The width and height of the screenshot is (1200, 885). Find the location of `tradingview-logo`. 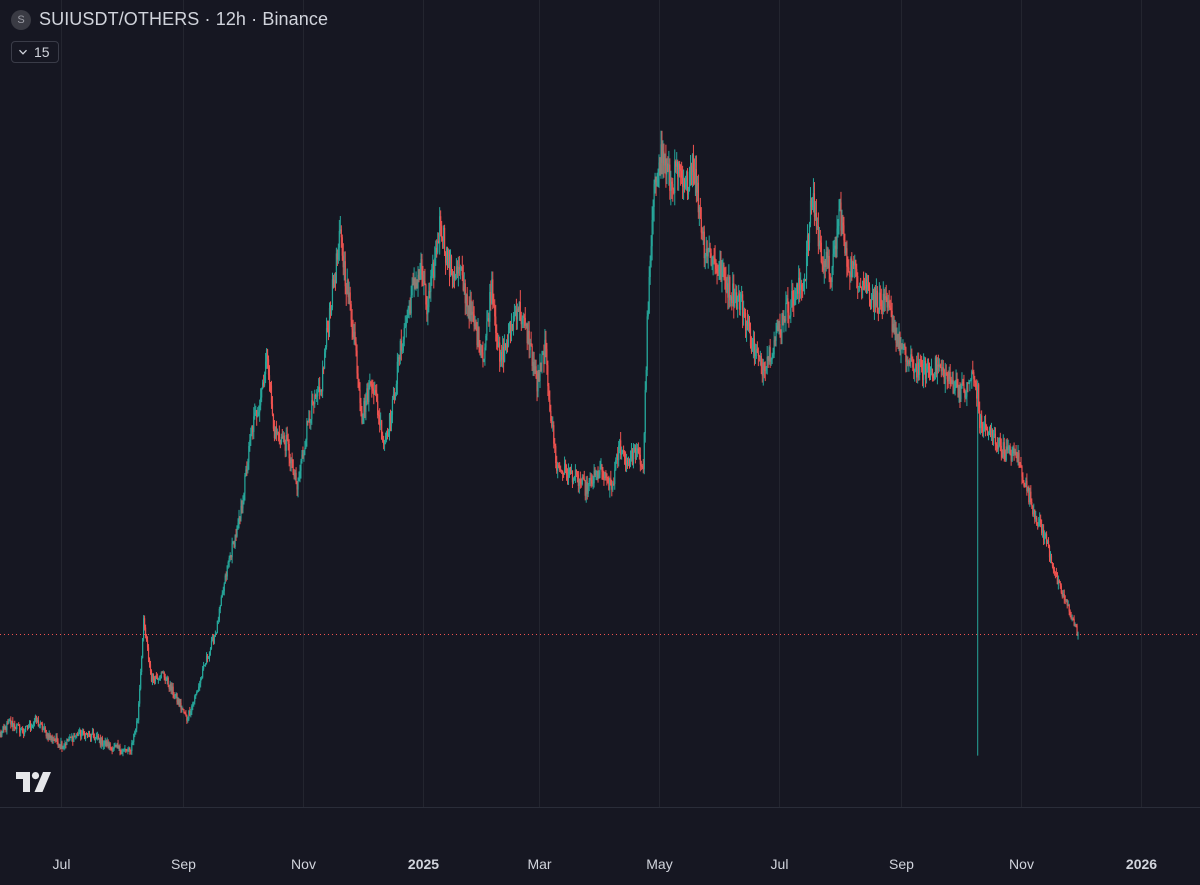

tradingview-logo is located at coordinates (34, 782).